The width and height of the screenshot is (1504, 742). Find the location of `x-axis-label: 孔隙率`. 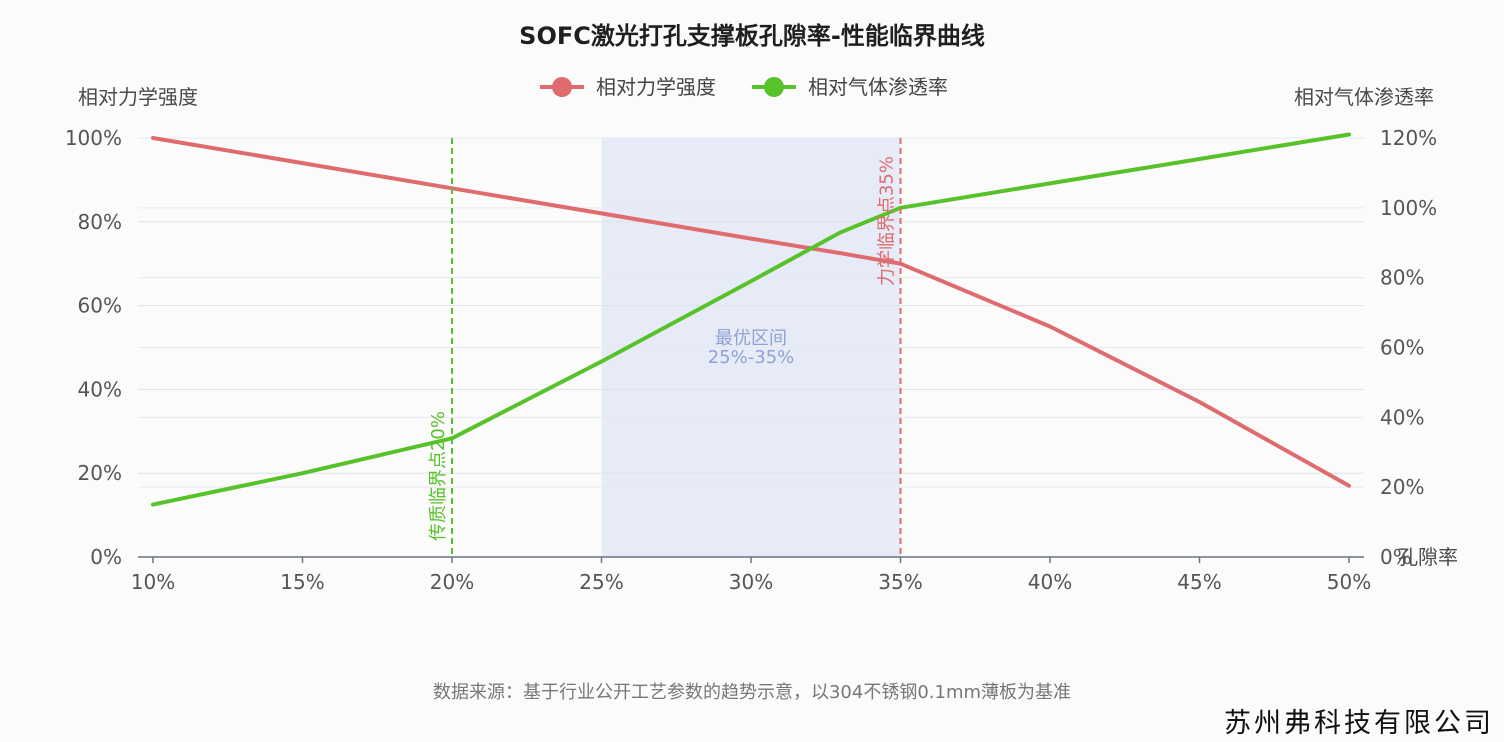

x-axis-label: 孔隙率 is located at coordinates (1428, 557).